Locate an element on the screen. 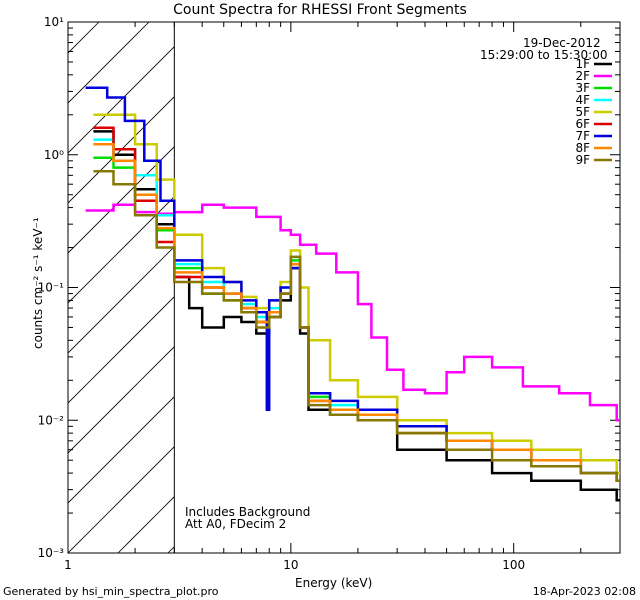 This screenshot has width=640, height=600. annotation-attenuator: Att A0, FDecim 2 is located at coordinates (236, 524).